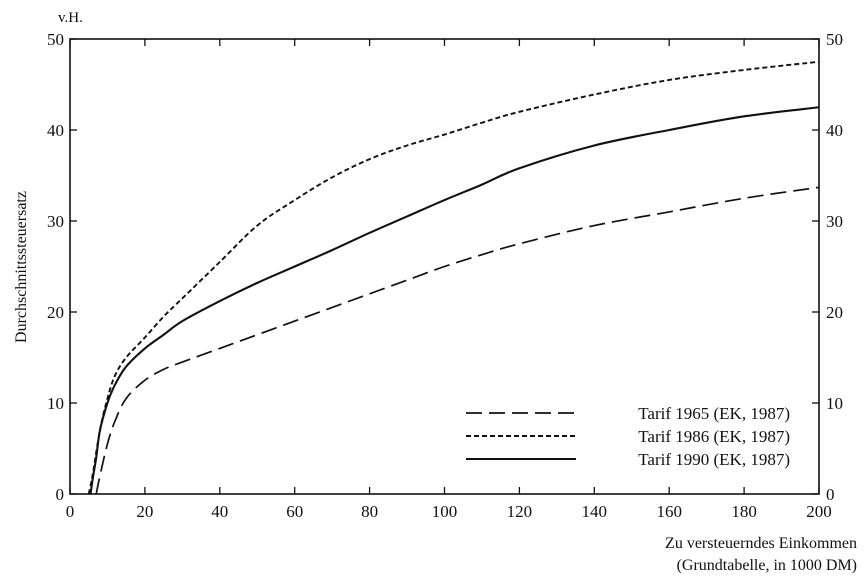 This screenshot has width=864, height=577. I want to click on y-tick-label-left: 50, so click(55, 39).